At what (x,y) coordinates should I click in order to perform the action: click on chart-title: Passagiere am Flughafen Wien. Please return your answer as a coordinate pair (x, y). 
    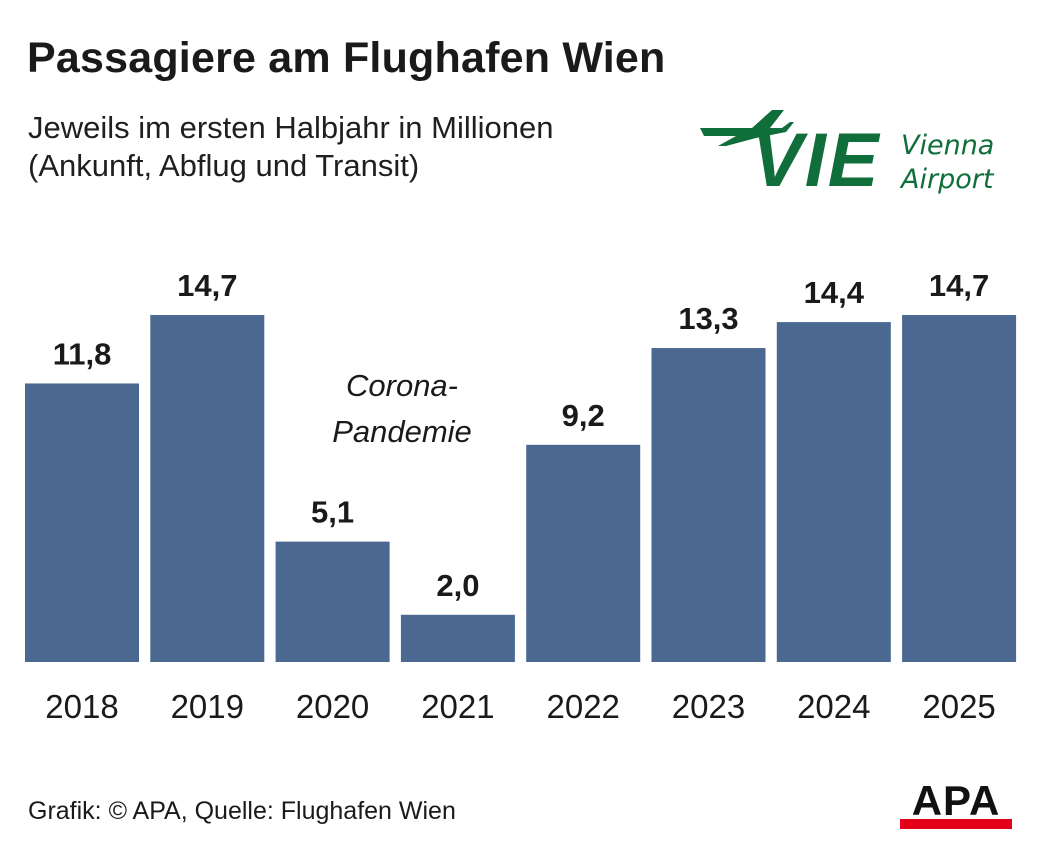
    Looking at the image, I should click on (346, 58).